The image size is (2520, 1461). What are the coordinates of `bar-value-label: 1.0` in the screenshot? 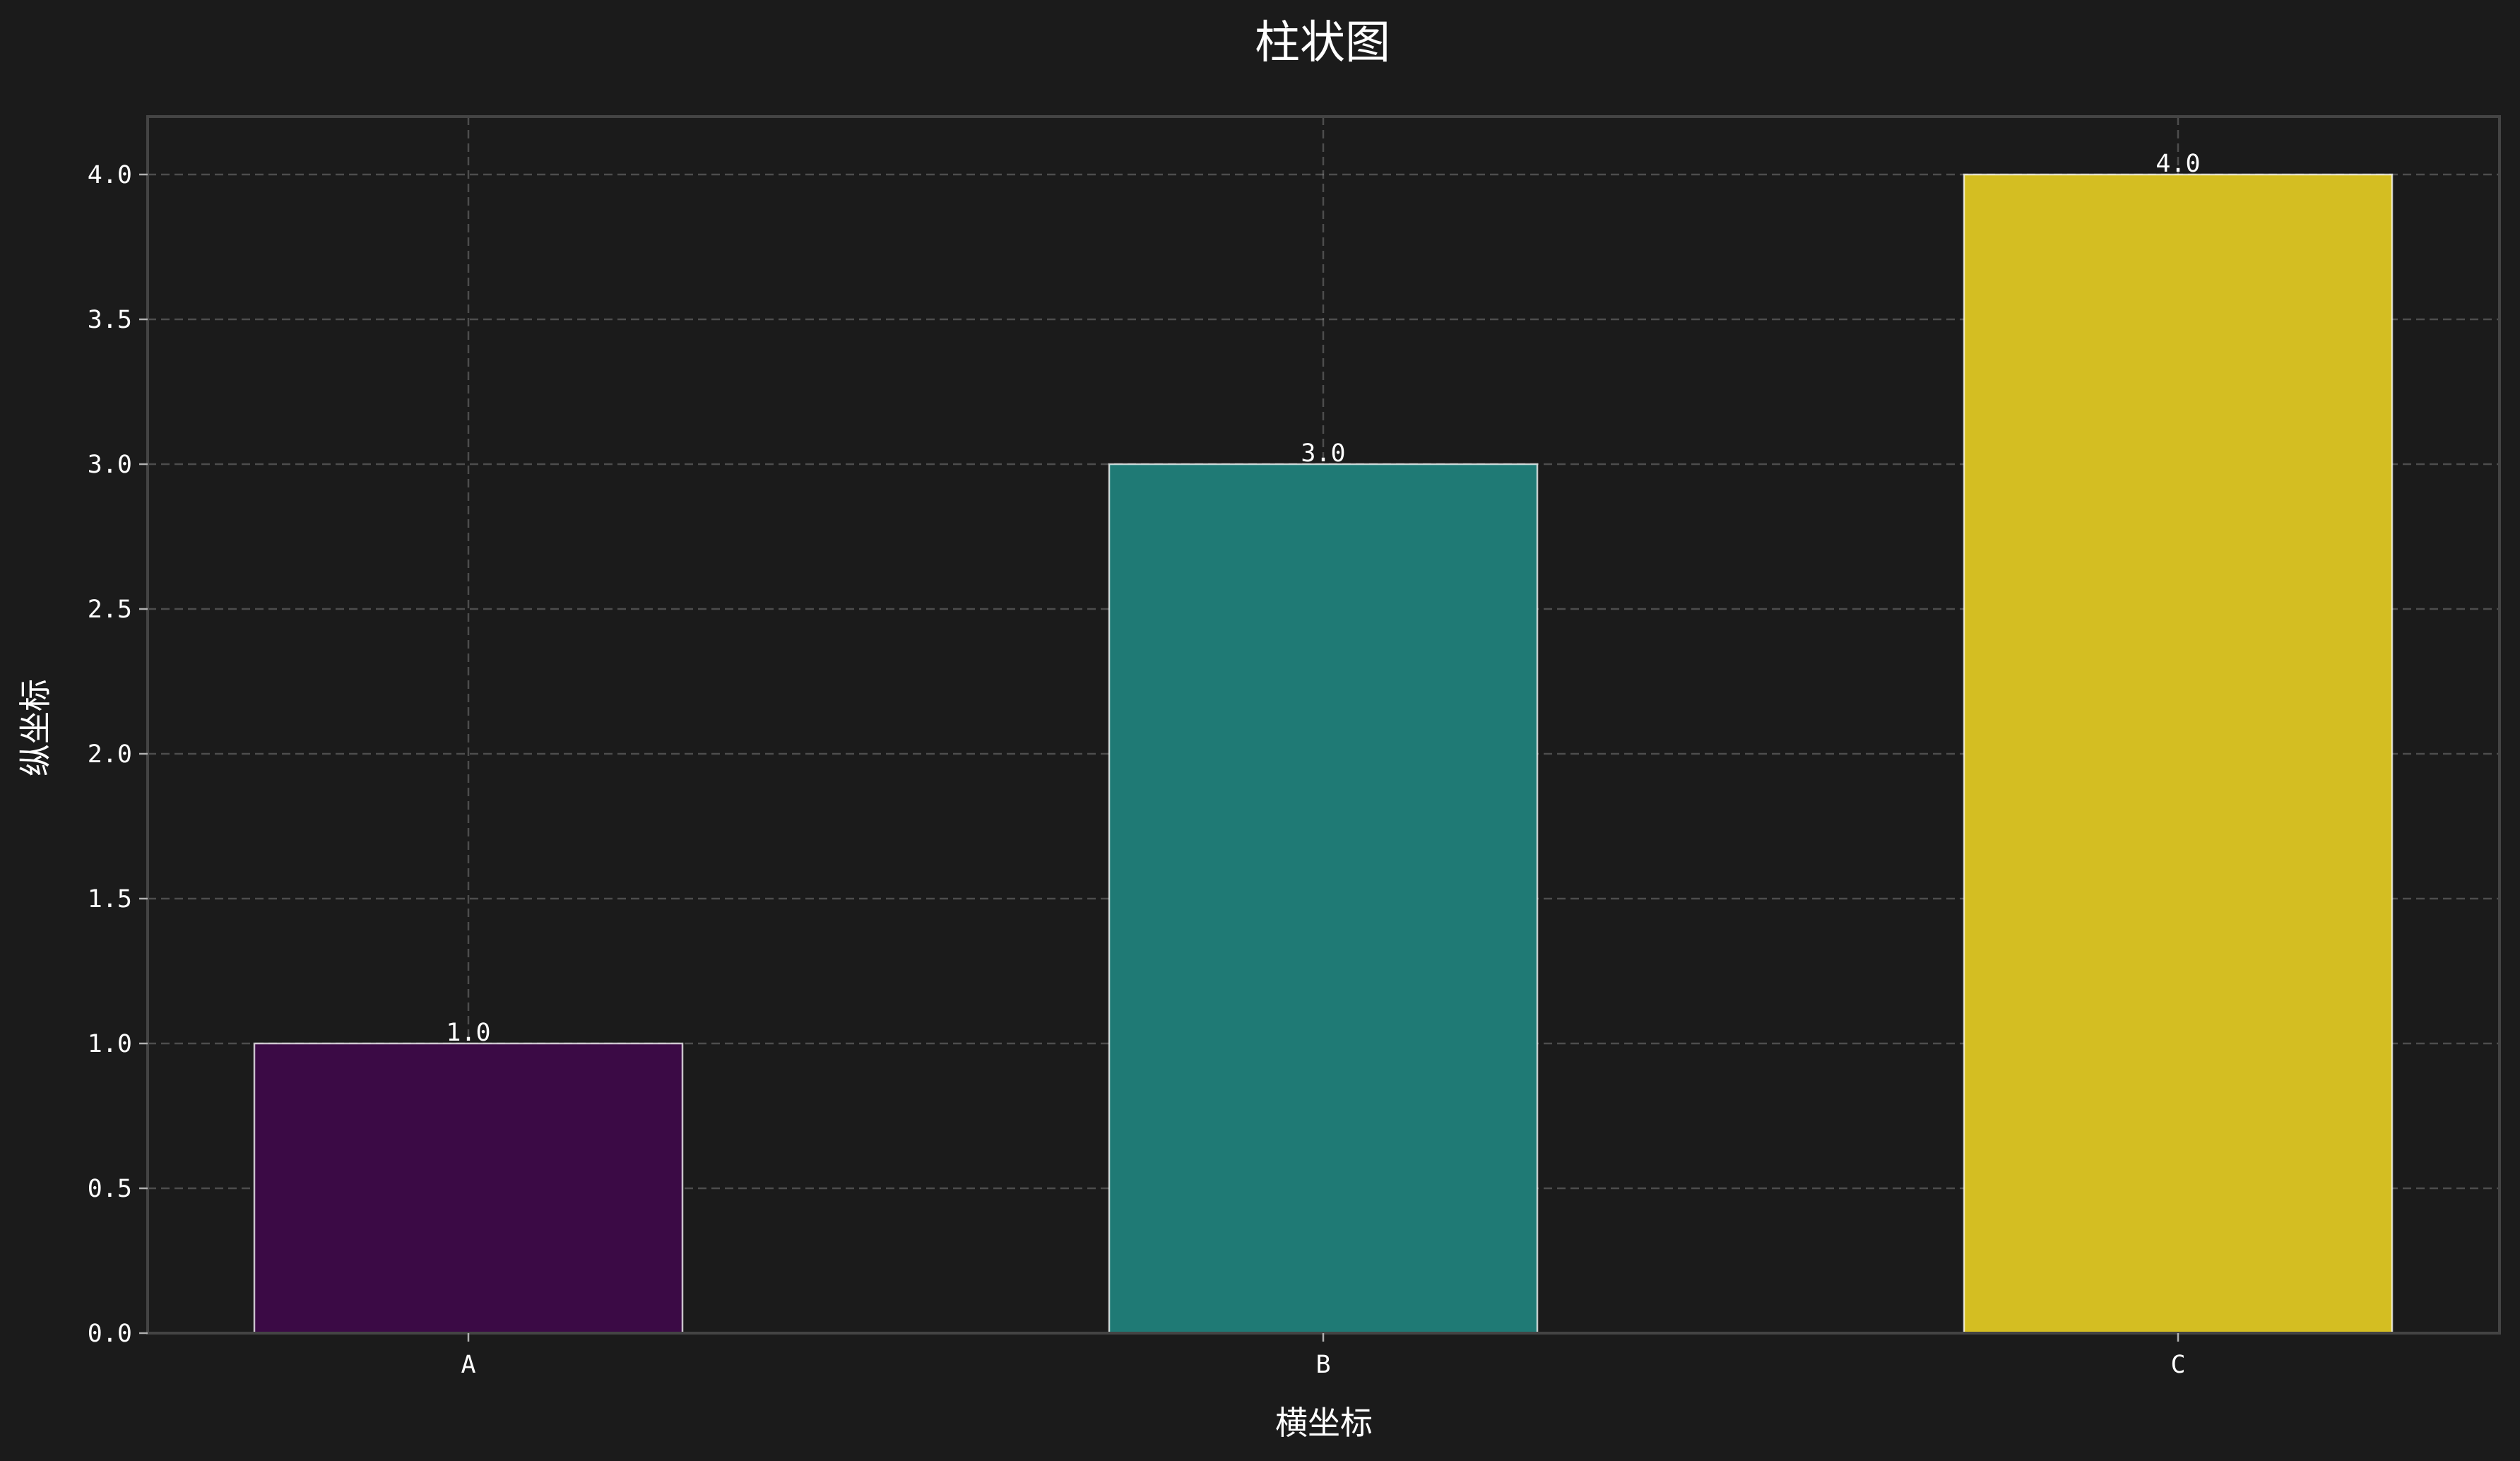 It's located at (468, 1033).